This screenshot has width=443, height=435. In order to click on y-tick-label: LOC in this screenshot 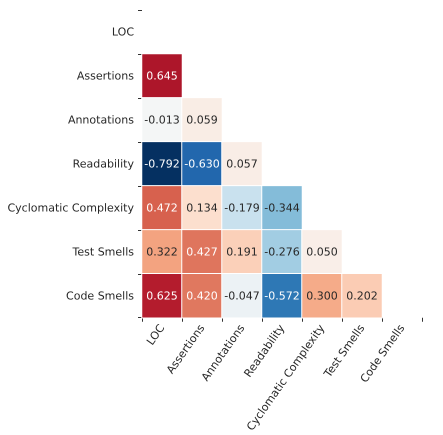, I will do `click(123, 31)`.